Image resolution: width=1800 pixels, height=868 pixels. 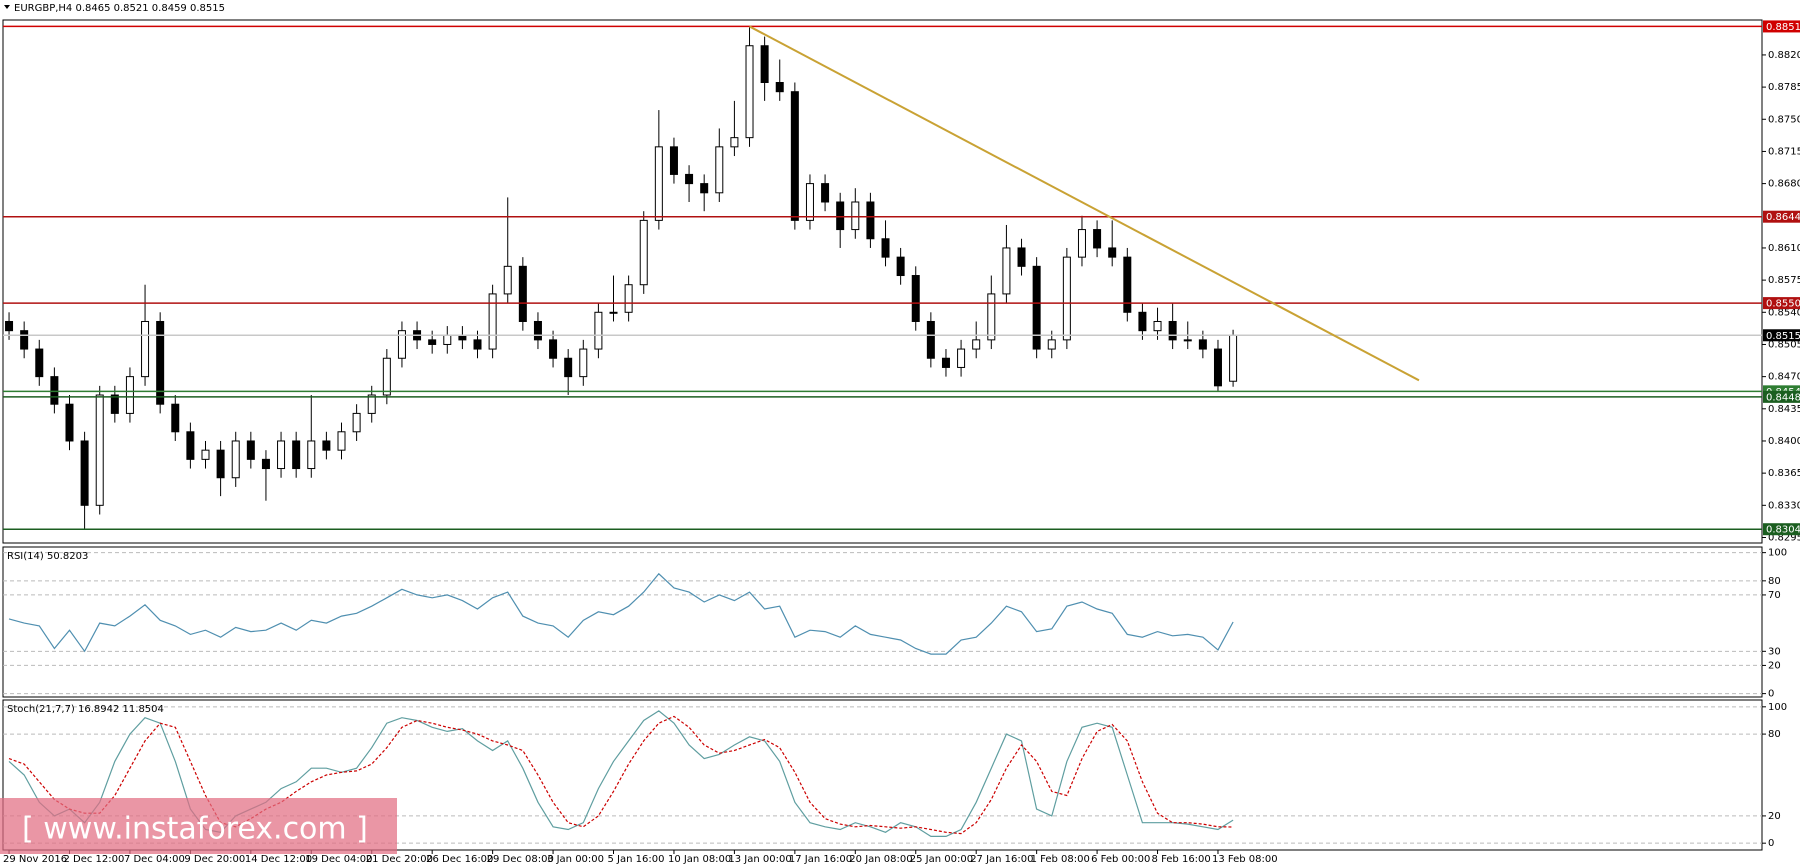 I want to click on y-tick-label: 0.8400, so click(x=1784, y=441).